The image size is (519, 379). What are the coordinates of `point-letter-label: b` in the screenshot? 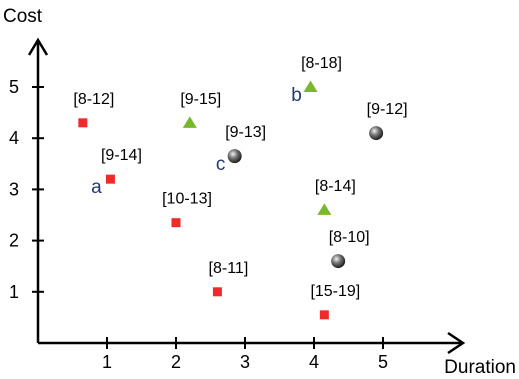 It's located at (296, 95).